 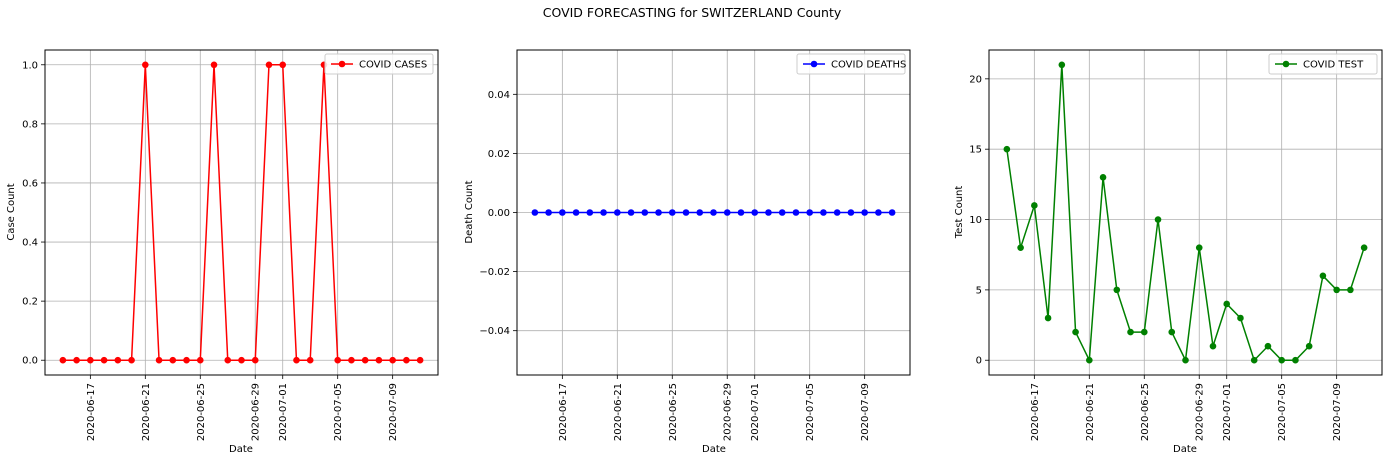 What do you see at coordinates (692, 12) in the screenshot?
I see `figure-title: COVID FORECASTING for SWITZERLAND County` at bounding box center [692, 12].